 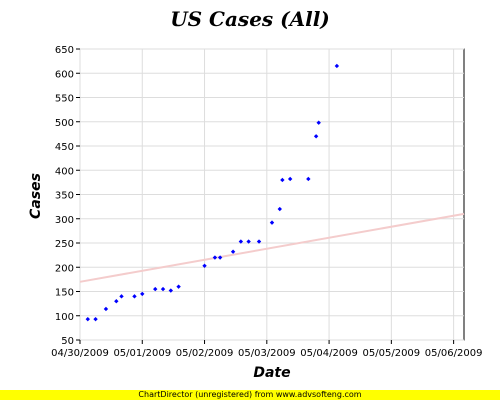 What do you see at coordinates (454, 353) in the screenshot?
I see `x-tick-label: 05/06/2009` at bounding box center [454, 353].